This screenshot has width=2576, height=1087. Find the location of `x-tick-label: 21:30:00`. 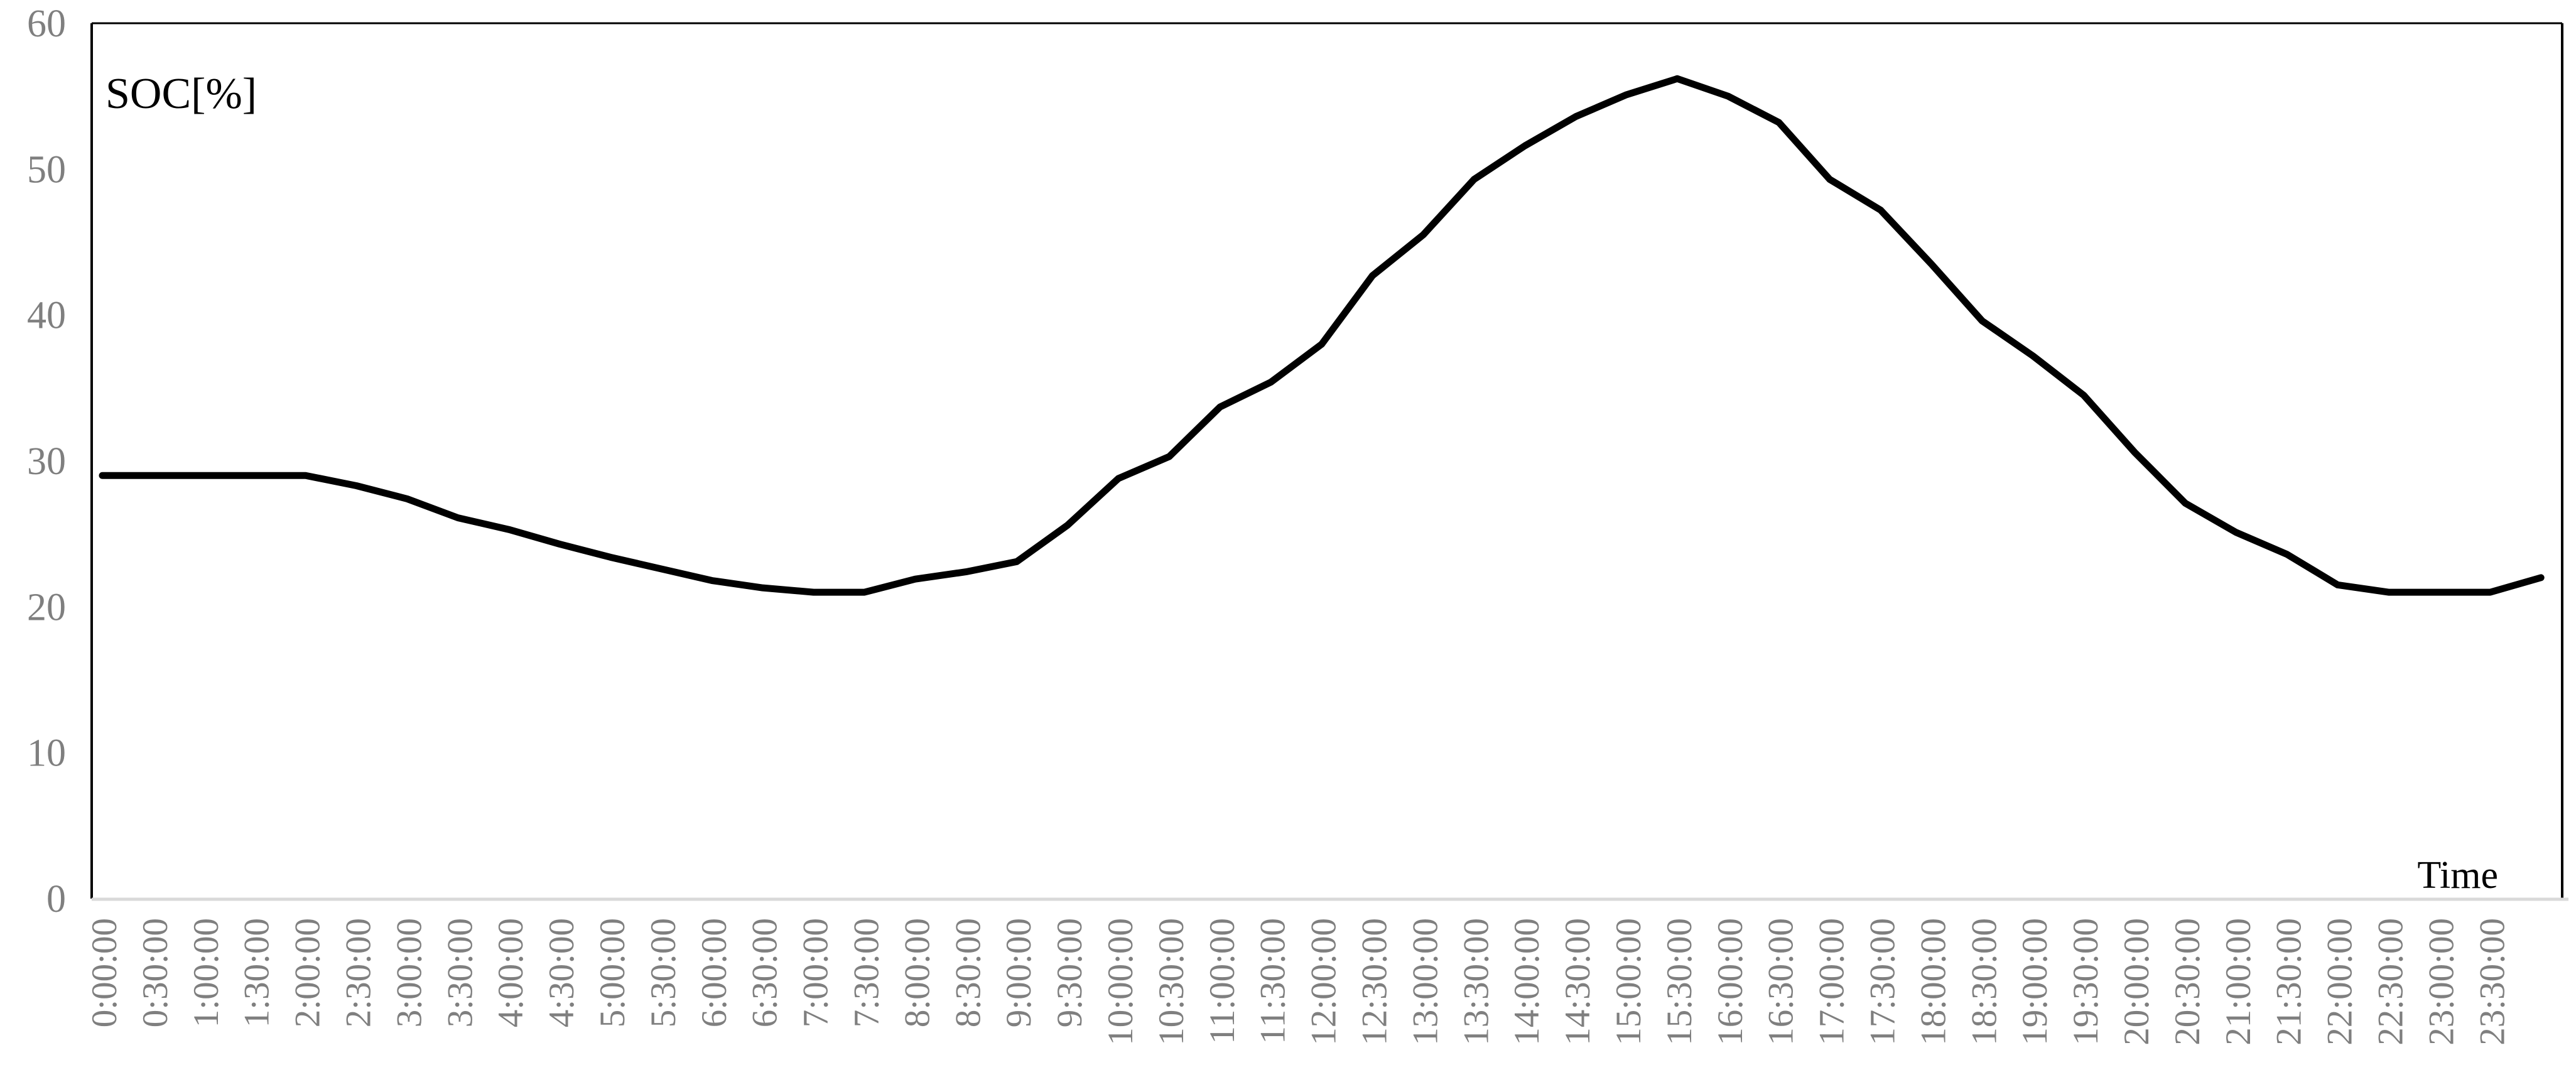

x-tick-label: 21:30:00 is located at coordinates (2289, 982).